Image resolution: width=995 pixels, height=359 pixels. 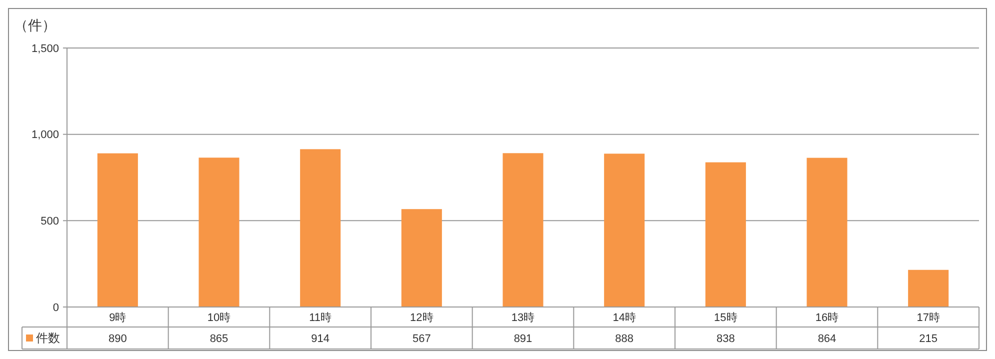 What do you see at coordinates (45, 48) in the screenshot?
I see `y-tick-label: 1,500` at bounding box center [45, 48].